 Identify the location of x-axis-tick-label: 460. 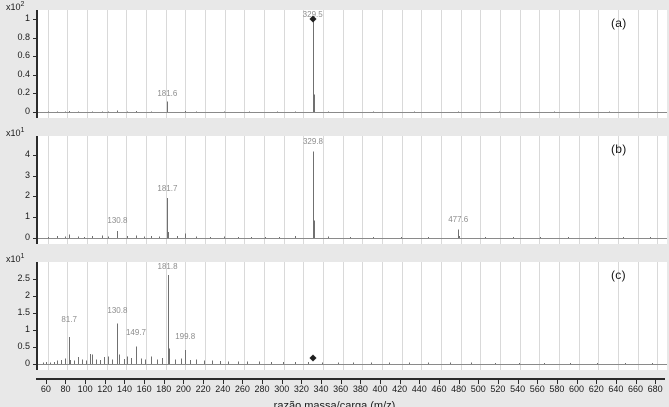
(439, 389).